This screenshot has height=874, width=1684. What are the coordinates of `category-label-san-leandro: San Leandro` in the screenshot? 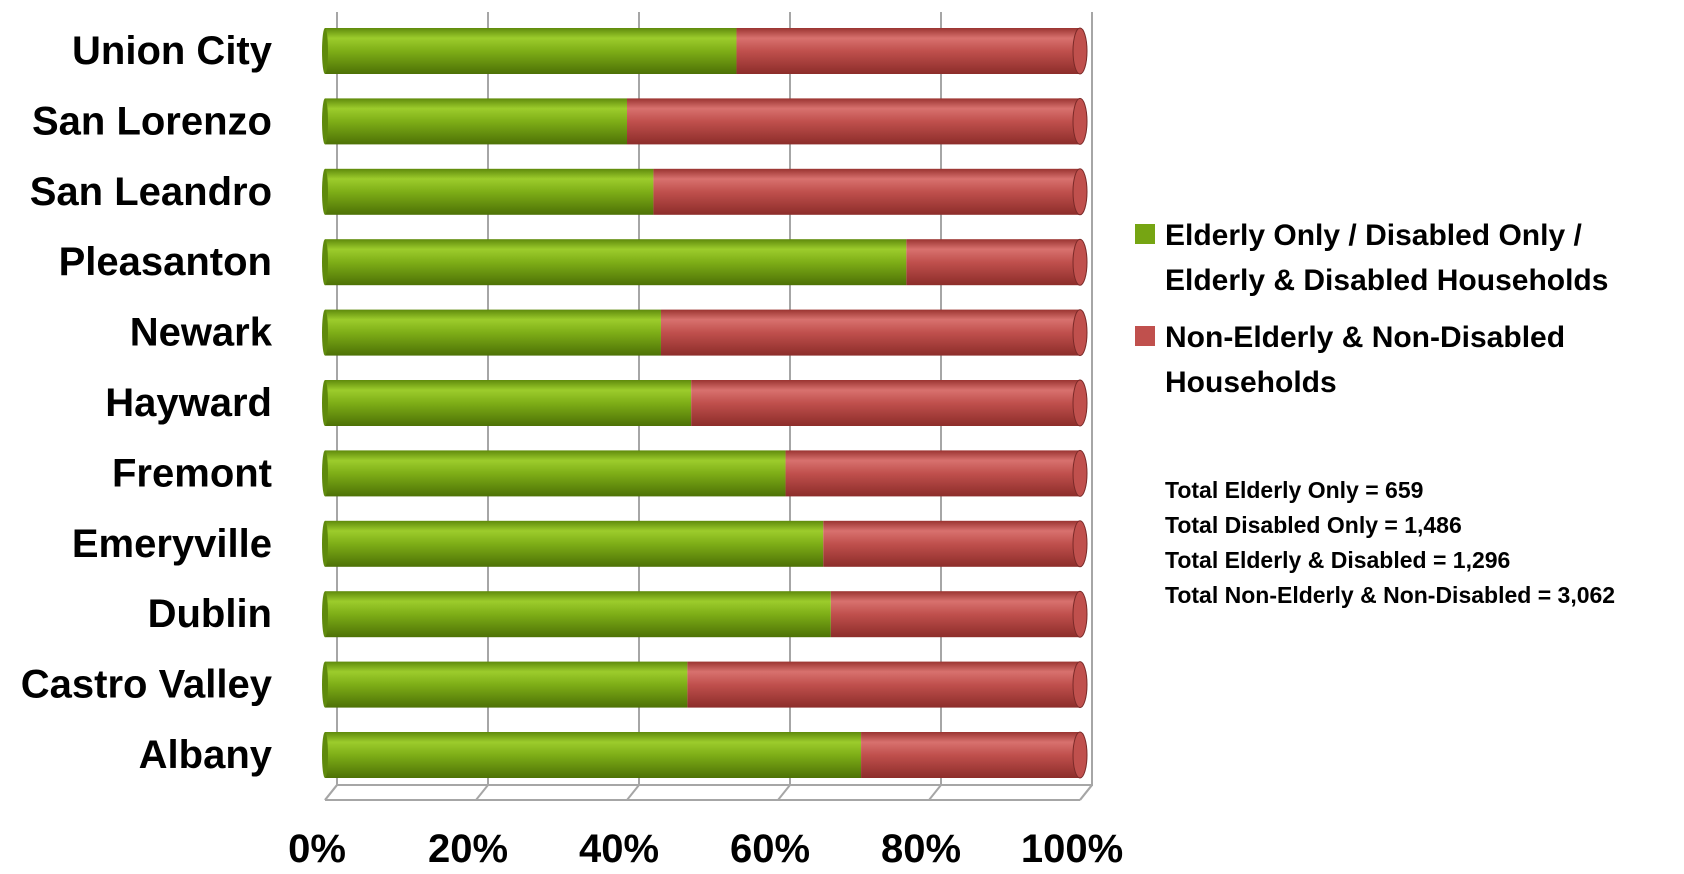 It's located at (151, 192).